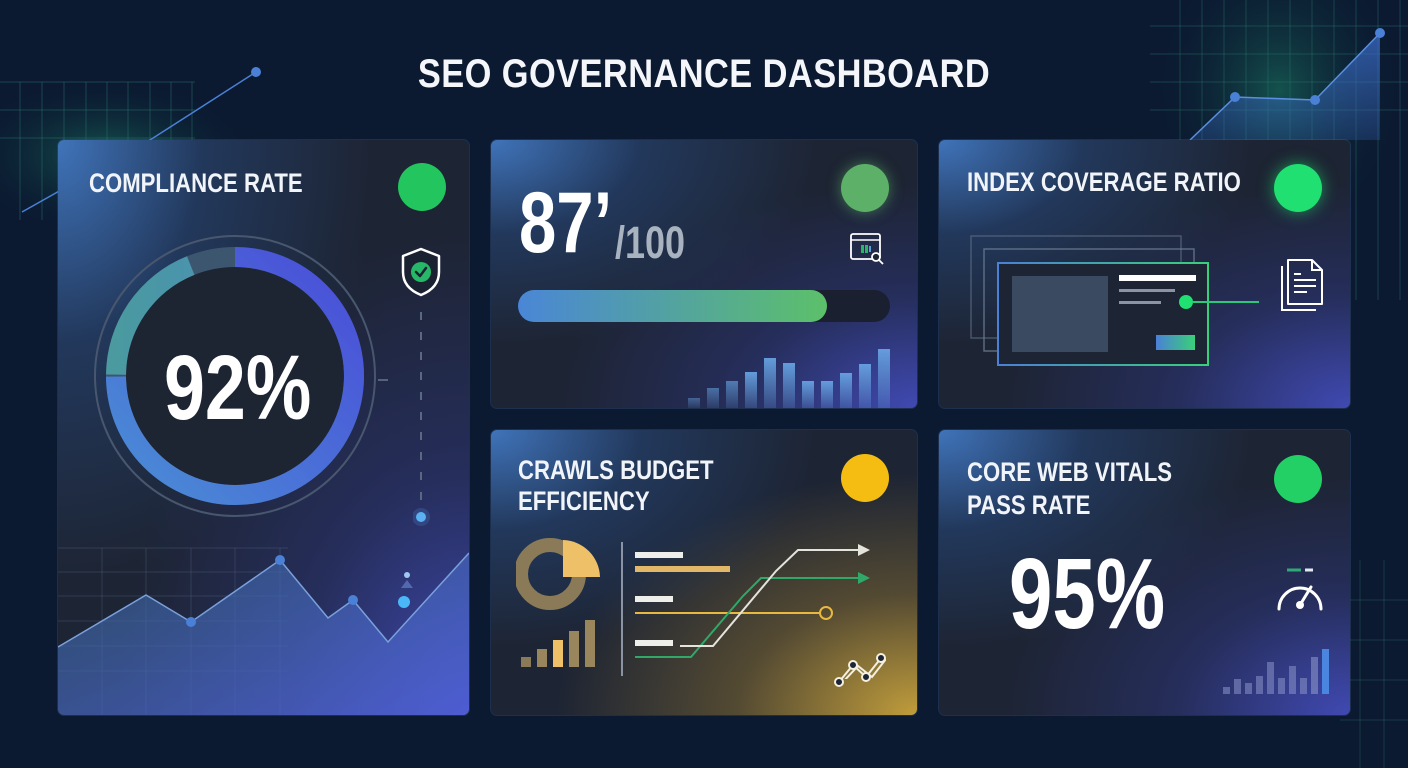  Describe the element at coordinates (865, 478) in the screenshot. I see `status-indicator-yellow` at that location.